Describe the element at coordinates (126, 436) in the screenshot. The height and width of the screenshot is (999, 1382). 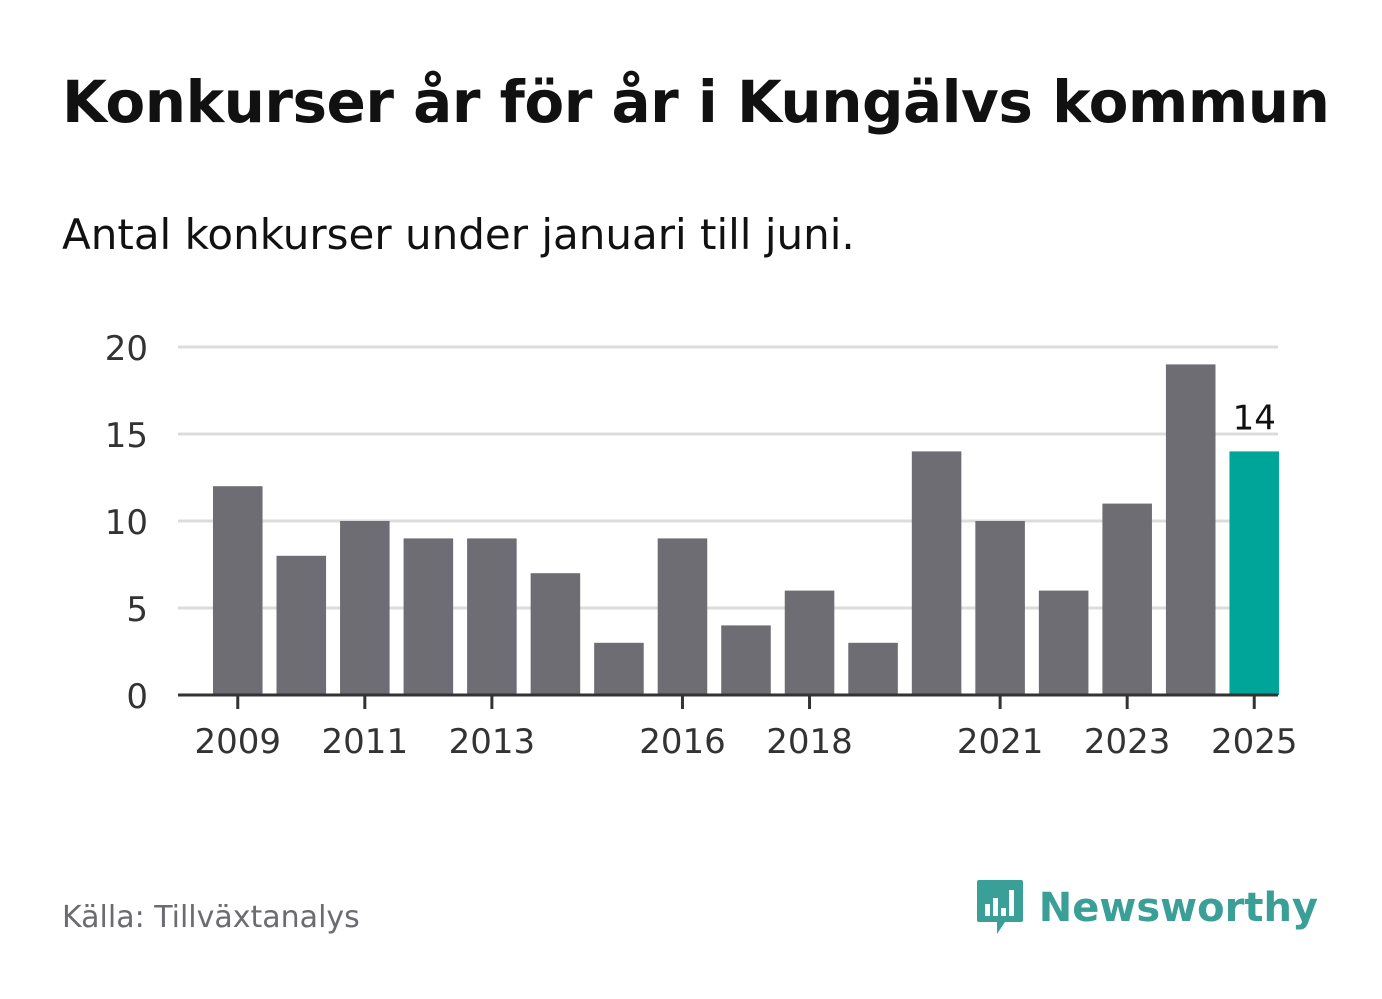
I see `y-tick-label: 15` at that location.